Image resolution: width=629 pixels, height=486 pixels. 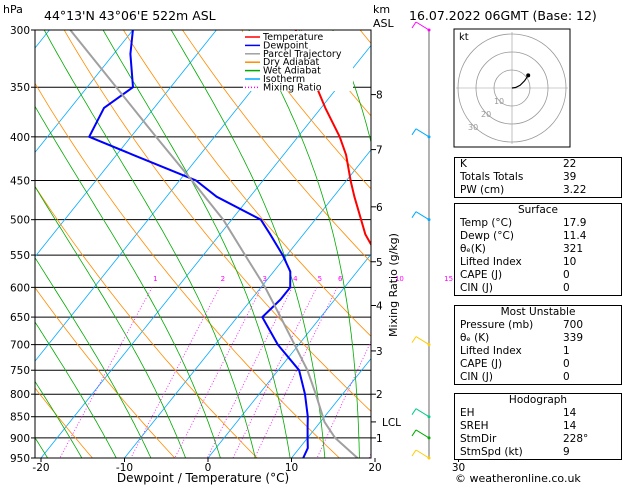 I want to click on legend-label: Parcel Trajectory, so click(x=302, y=54).